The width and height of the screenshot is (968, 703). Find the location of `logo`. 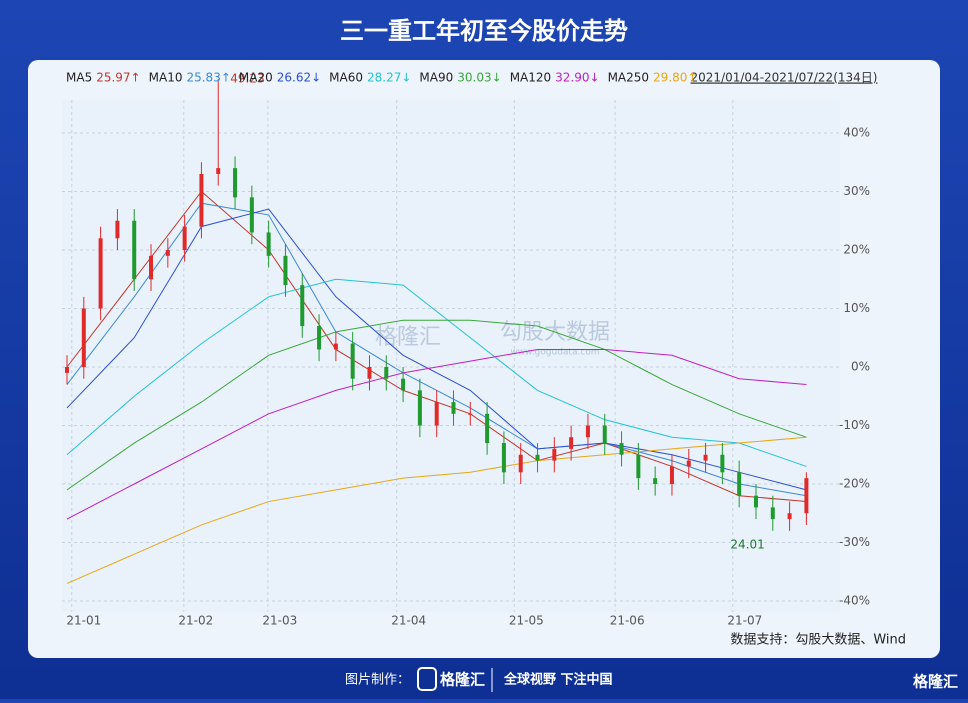

logo is located at coordinates (427, 679).